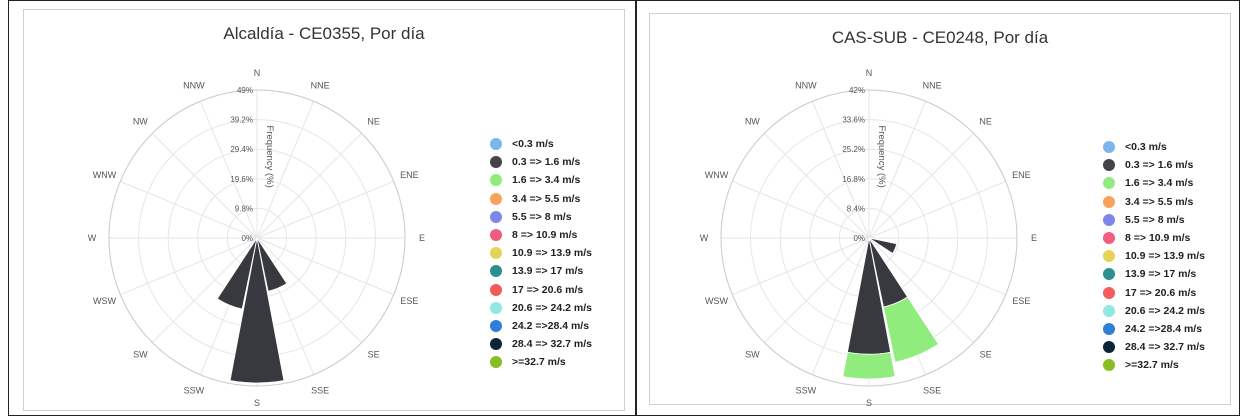  Describe the element at coordinates (241, 179) in the screenshot. I see `radial-tick-label: 19.6%` at that location.